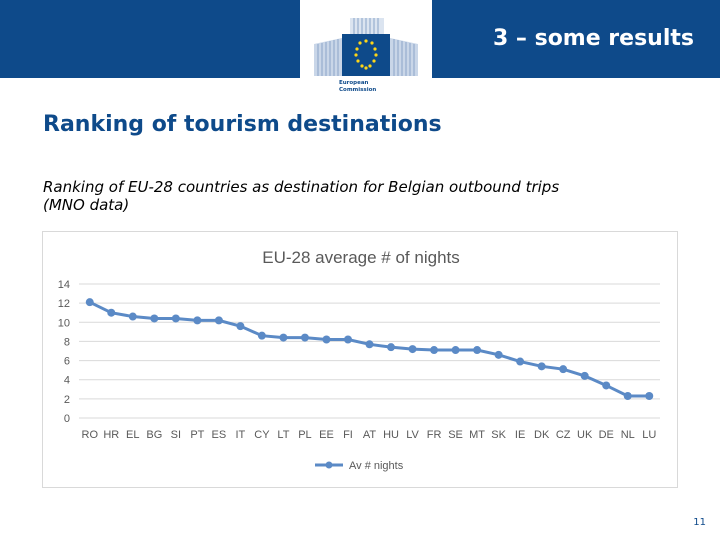  What do you see at coordinates (520, 435) in the screenshot?
I see `x-tick-label: IE` at bounding box center [520, 435].